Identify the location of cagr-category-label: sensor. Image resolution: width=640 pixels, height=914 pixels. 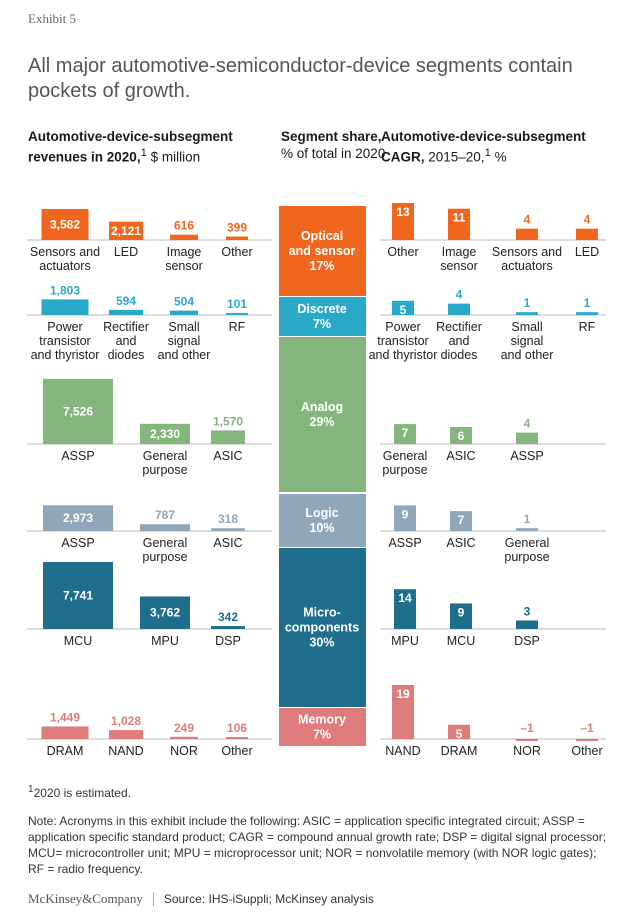
(459, 266).